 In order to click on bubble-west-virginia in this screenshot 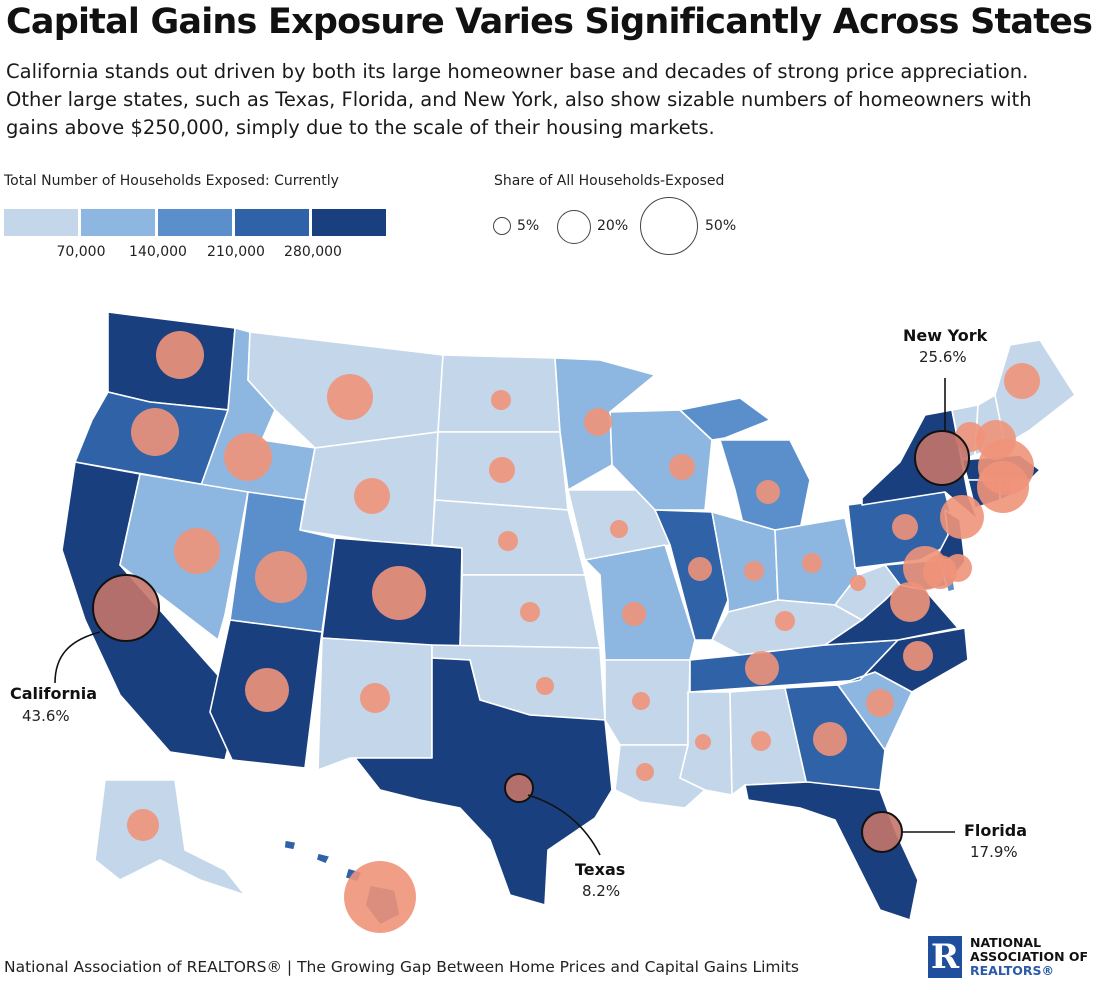, I will do `click(858, 583)`.